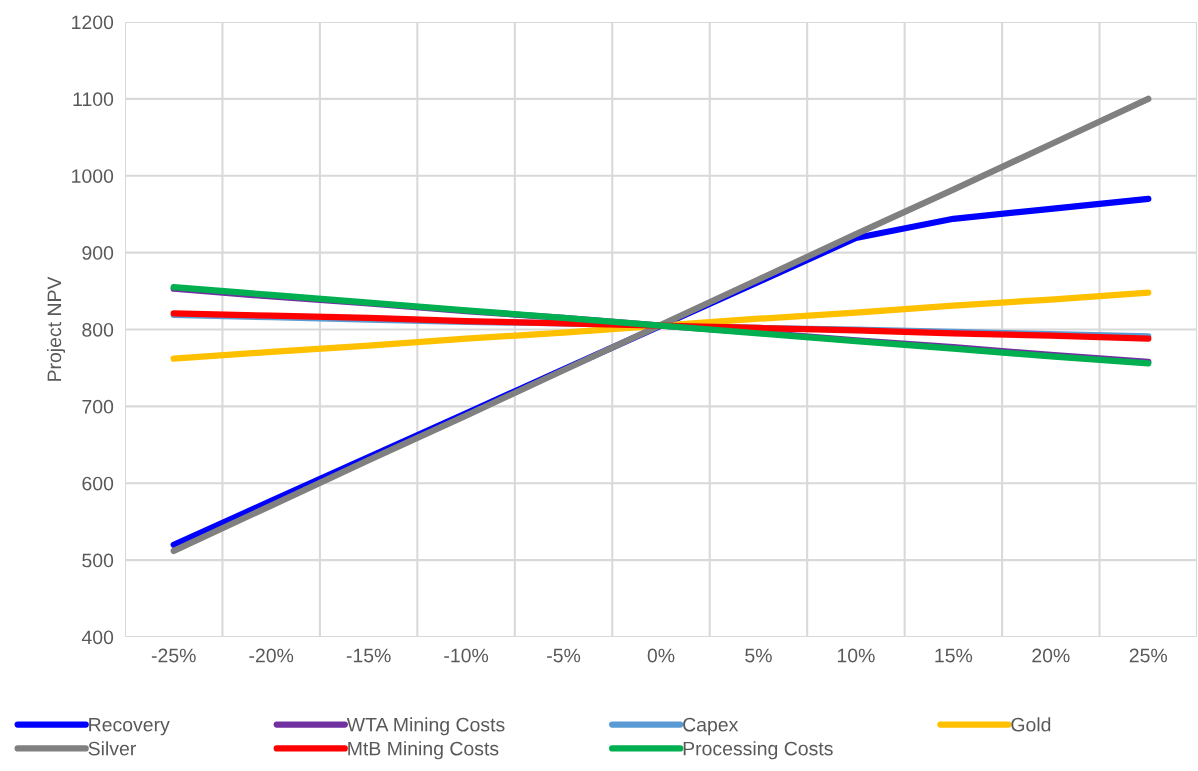 The height and width of the screenshot is (771, 1198). I want to click on y-tick-label: 700, so click(98, 406).